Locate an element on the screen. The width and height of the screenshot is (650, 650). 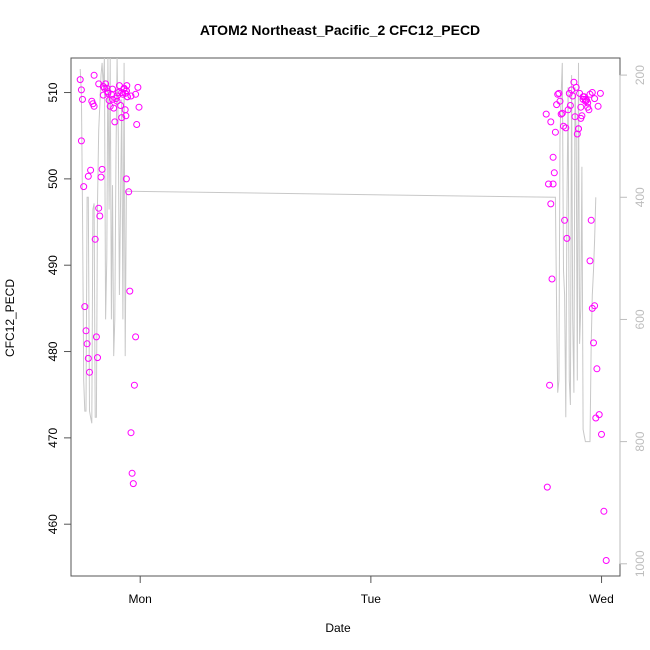
y2-tick-label: 1000 is located at coordinates (640, 563).